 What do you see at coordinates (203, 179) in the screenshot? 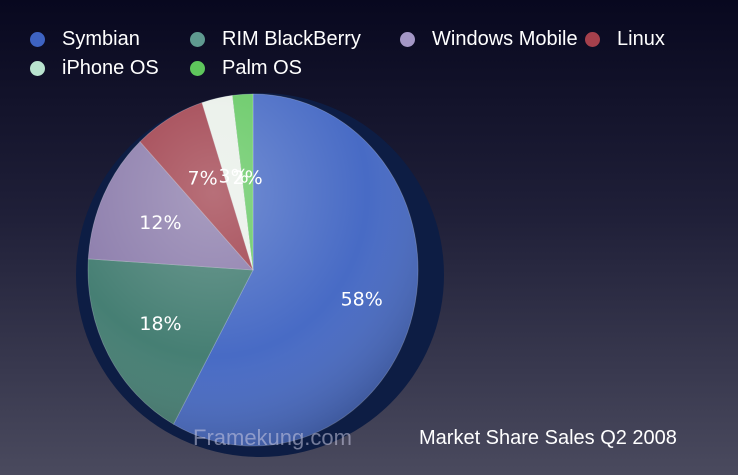
I see `data-label: 7%` at bounding box center [203, 179].